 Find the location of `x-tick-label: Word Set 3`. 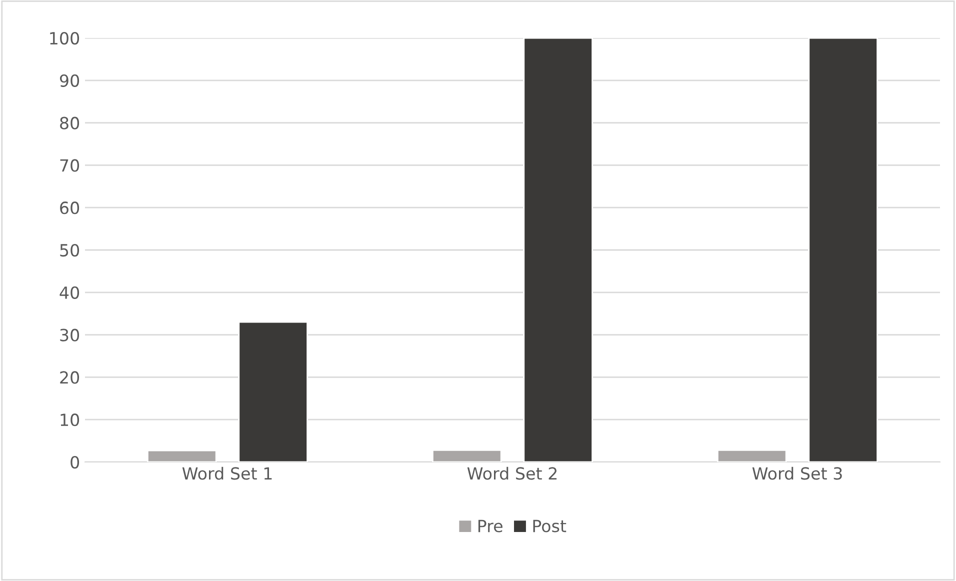

x-tick-label: Word Set 3 is located at coordinates (797, 473).